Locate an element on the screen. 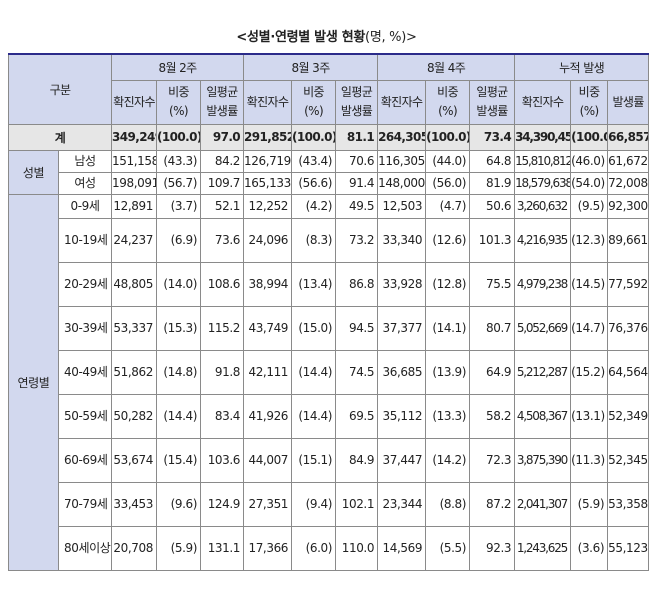 The image size is (653, 609). row-label: 여성 is located at coordinates (85, 183).